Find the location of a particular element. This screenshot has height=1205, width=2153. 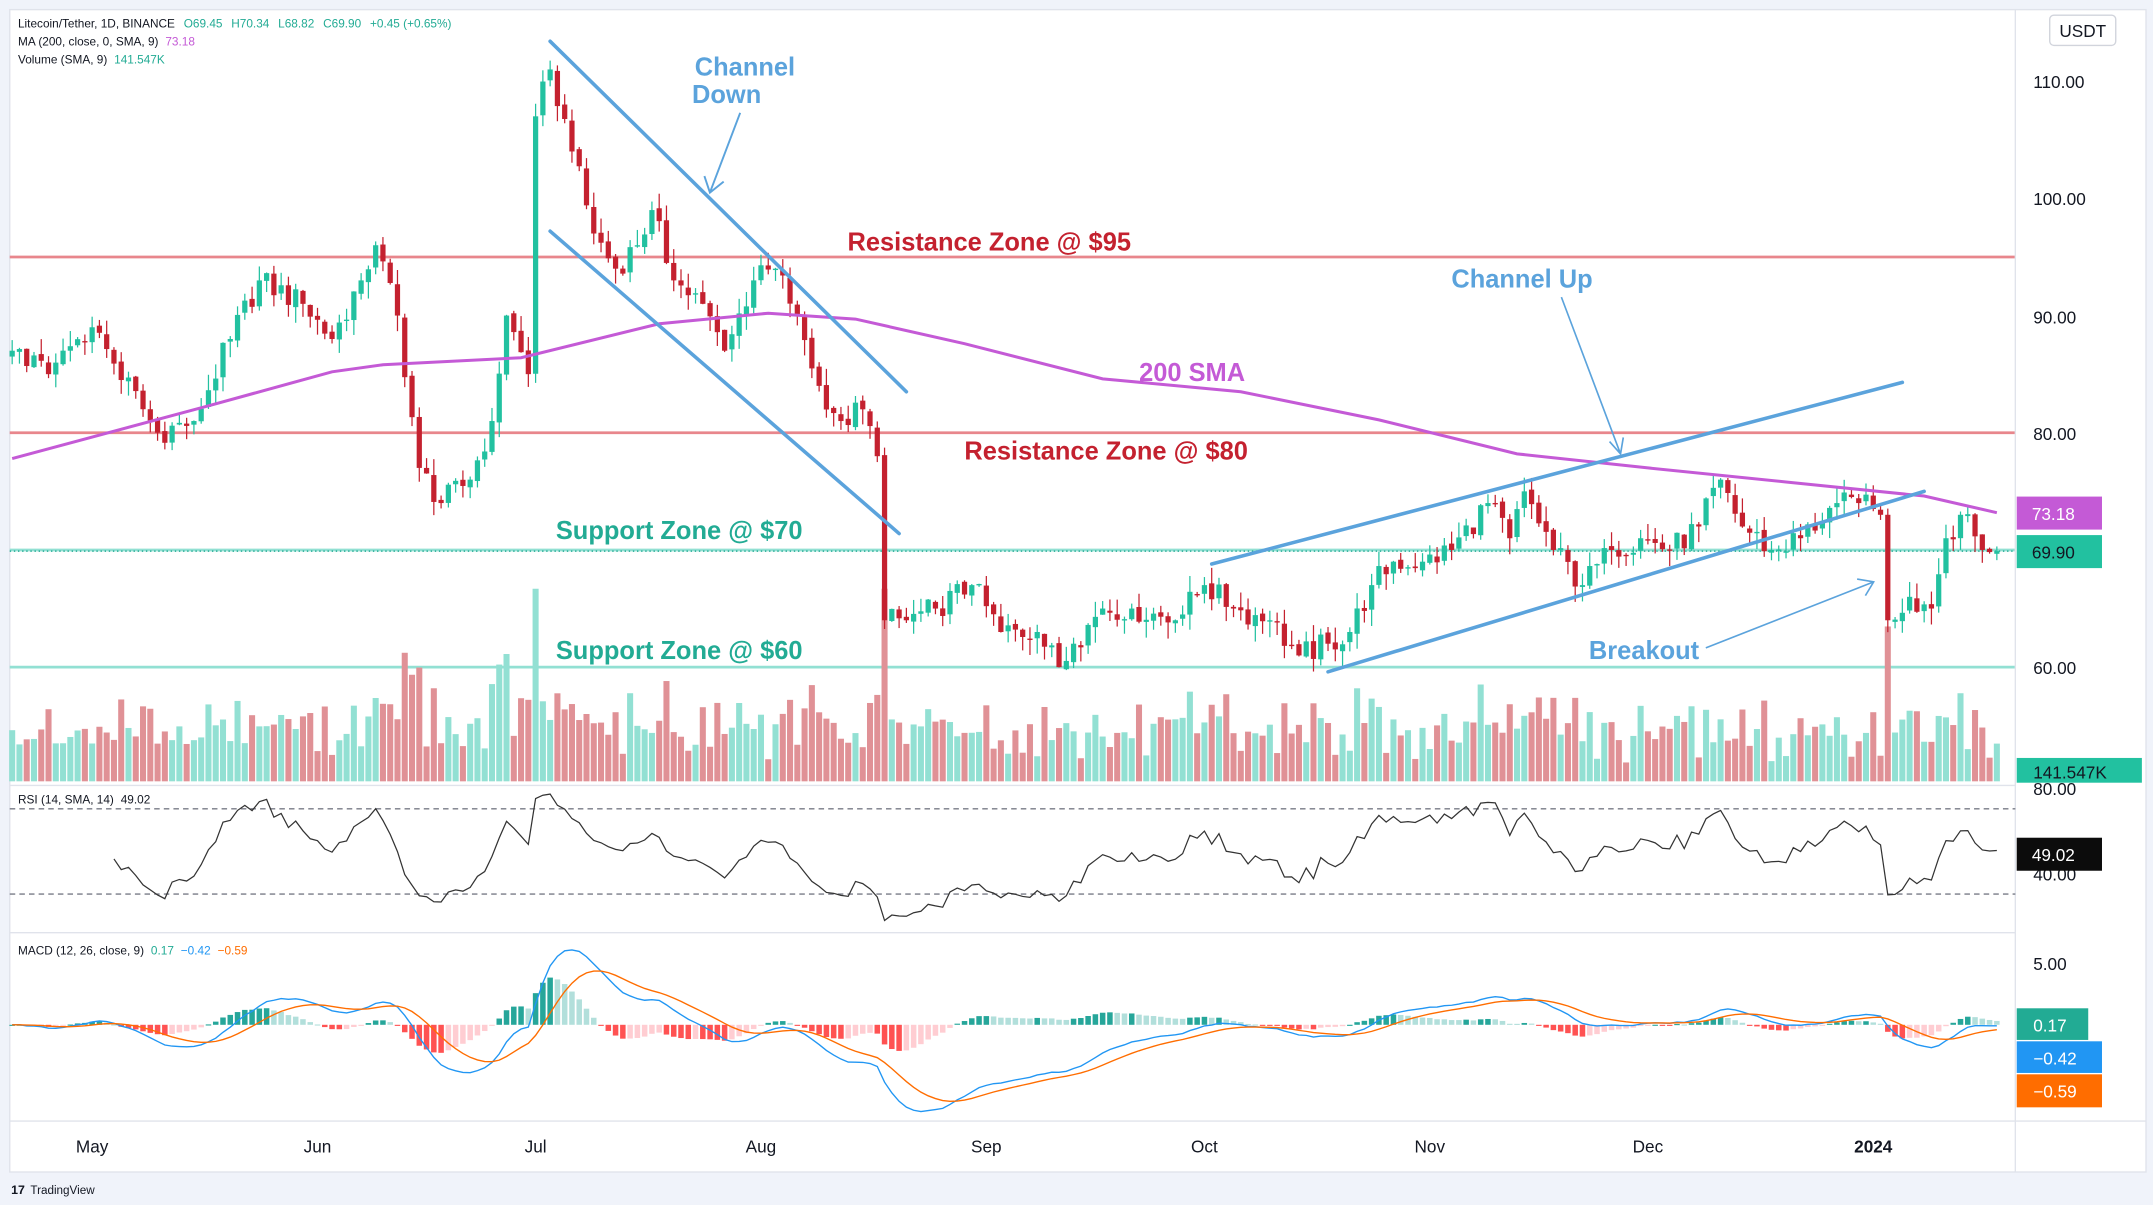

tradingview-logo: 17 TradingView is located at coordinates (53, 1190).